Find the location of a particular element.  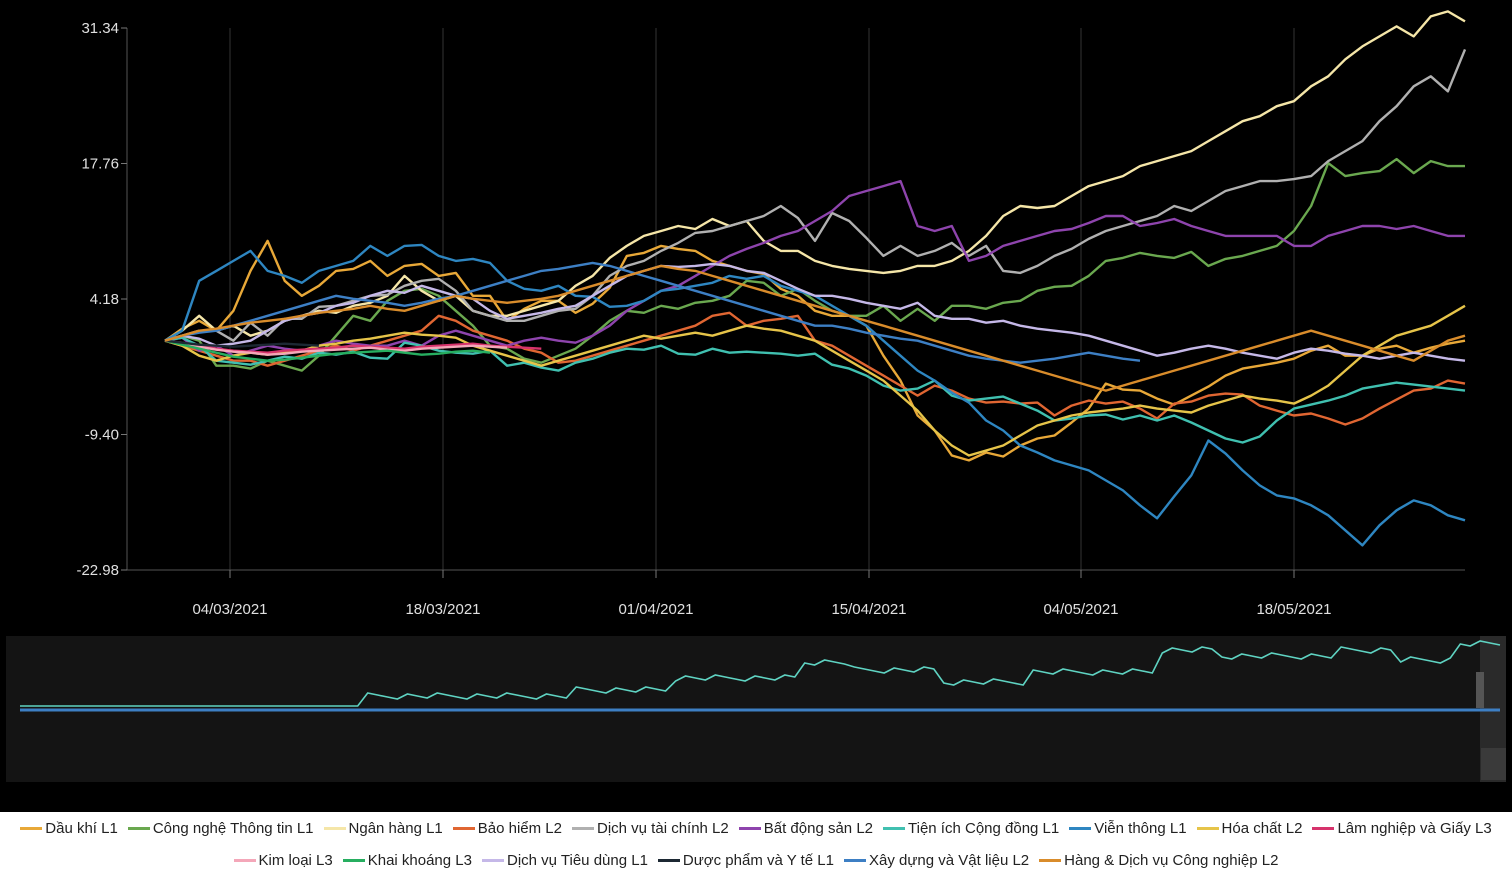

y-tick-label: 17.76 is located at coordinates (100, 164).